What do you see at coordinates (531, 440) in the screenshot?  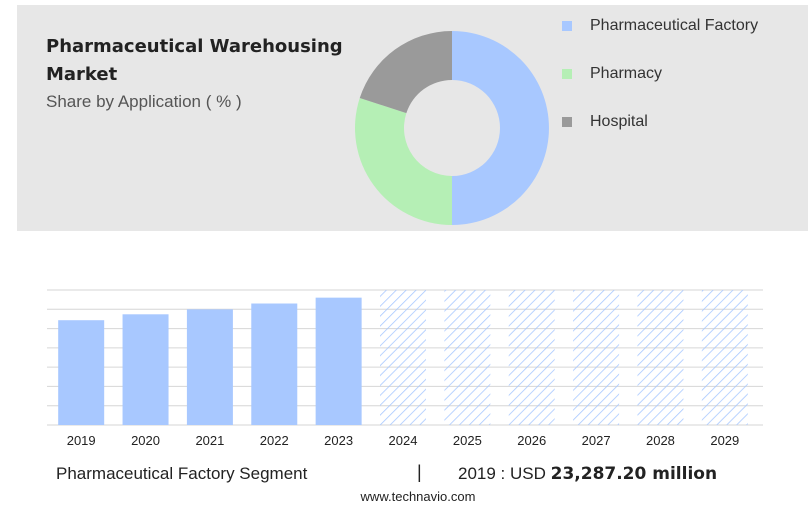 I see `x-tick-label-2026: 2026` at bounding box center [531, 440].